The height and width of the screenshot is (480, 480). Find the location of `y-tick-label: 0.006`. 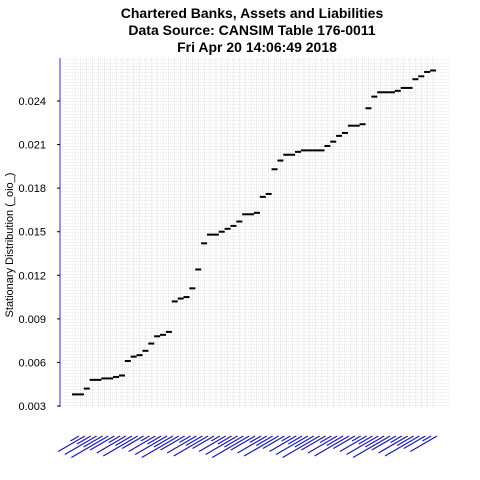

y-tick-label: 0.006 is located at coordinates (32, 363).